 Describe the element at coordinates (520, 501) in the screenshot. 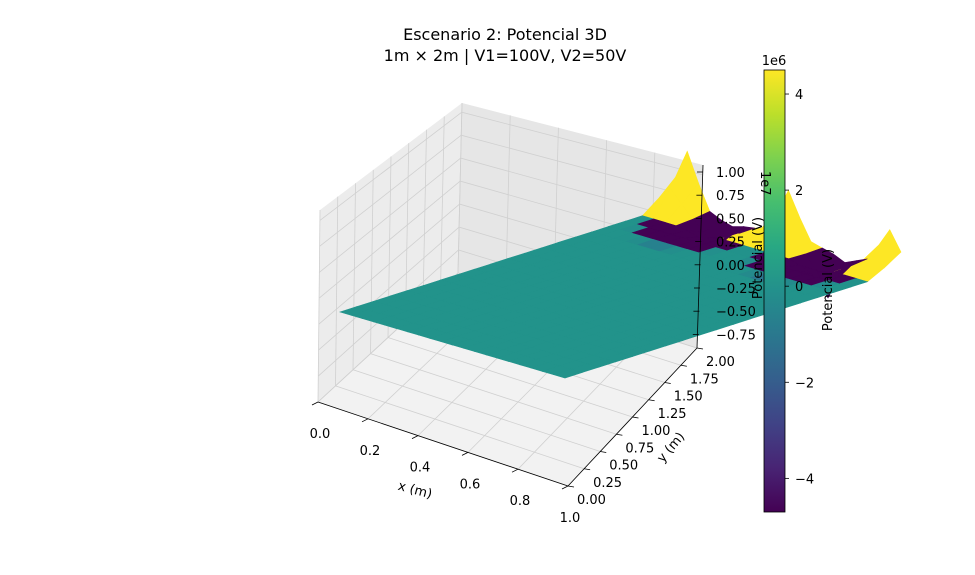

I see `x-tick-label: 0.8` at that location.